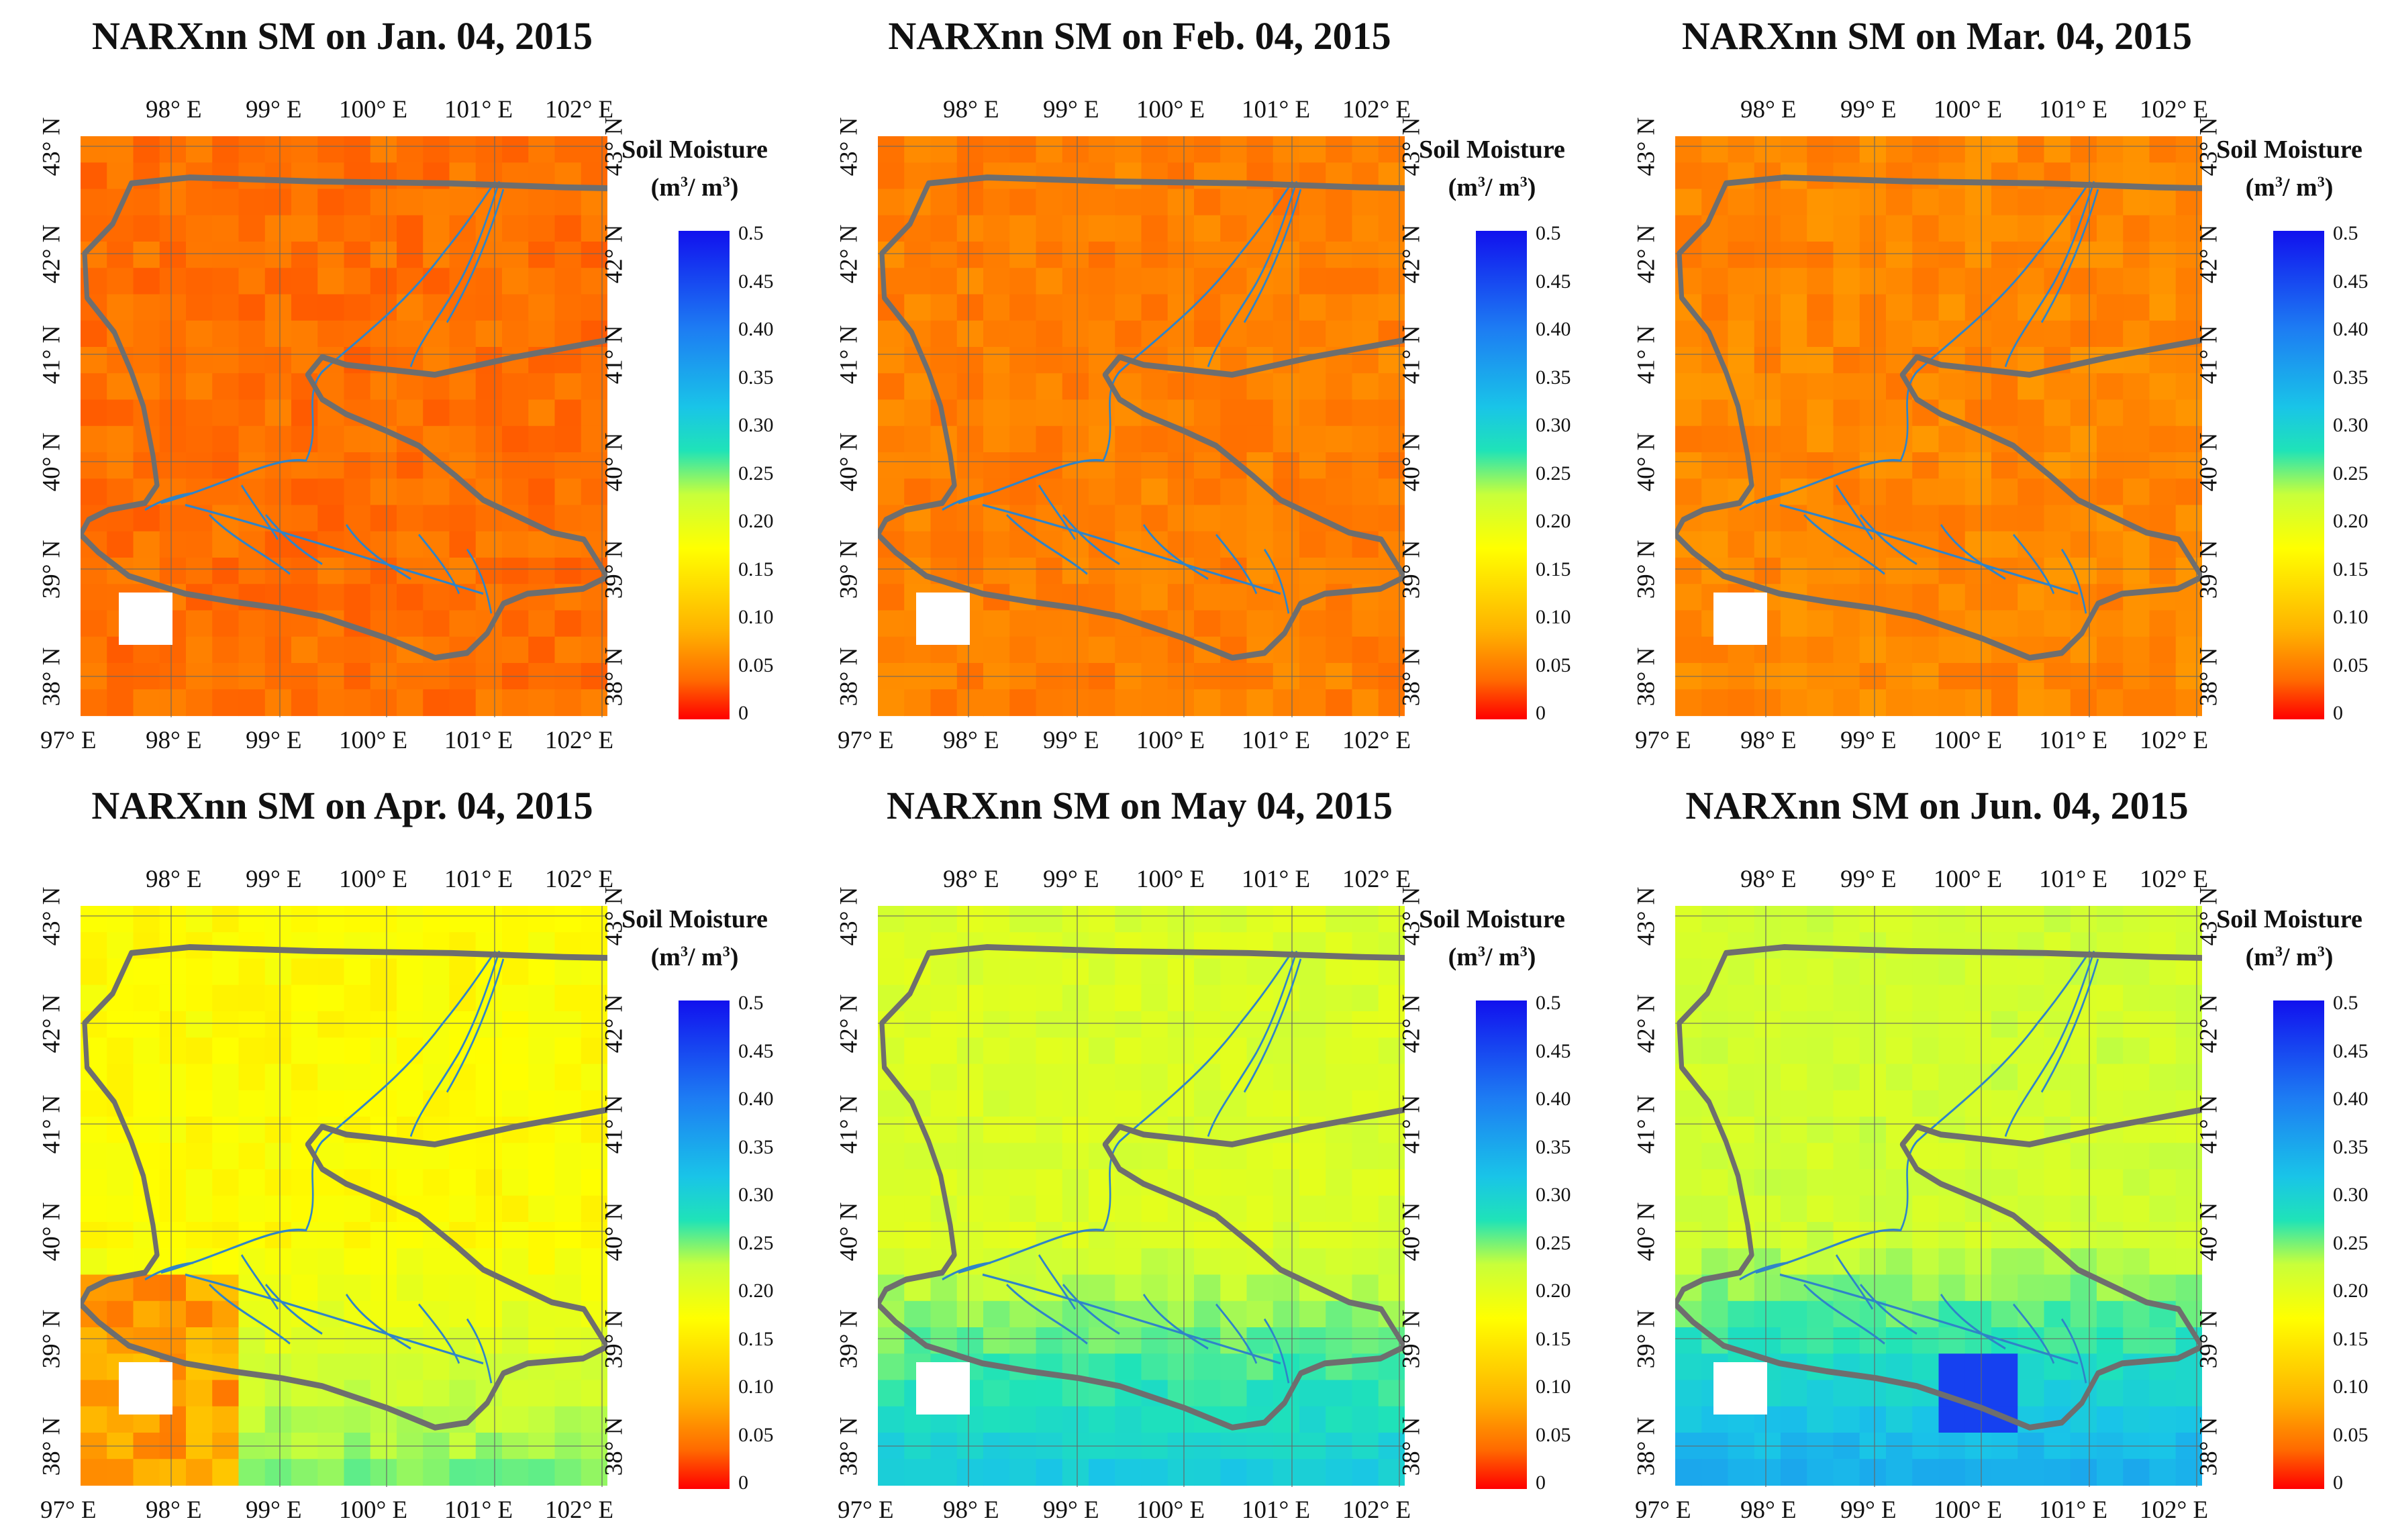 This screenshot has width=2392, height=1540. What do you see at coordinates (756, 521) in the screenshot?
I see `colorbar-tick-label: 0.20` at bounding box center [756, 521].